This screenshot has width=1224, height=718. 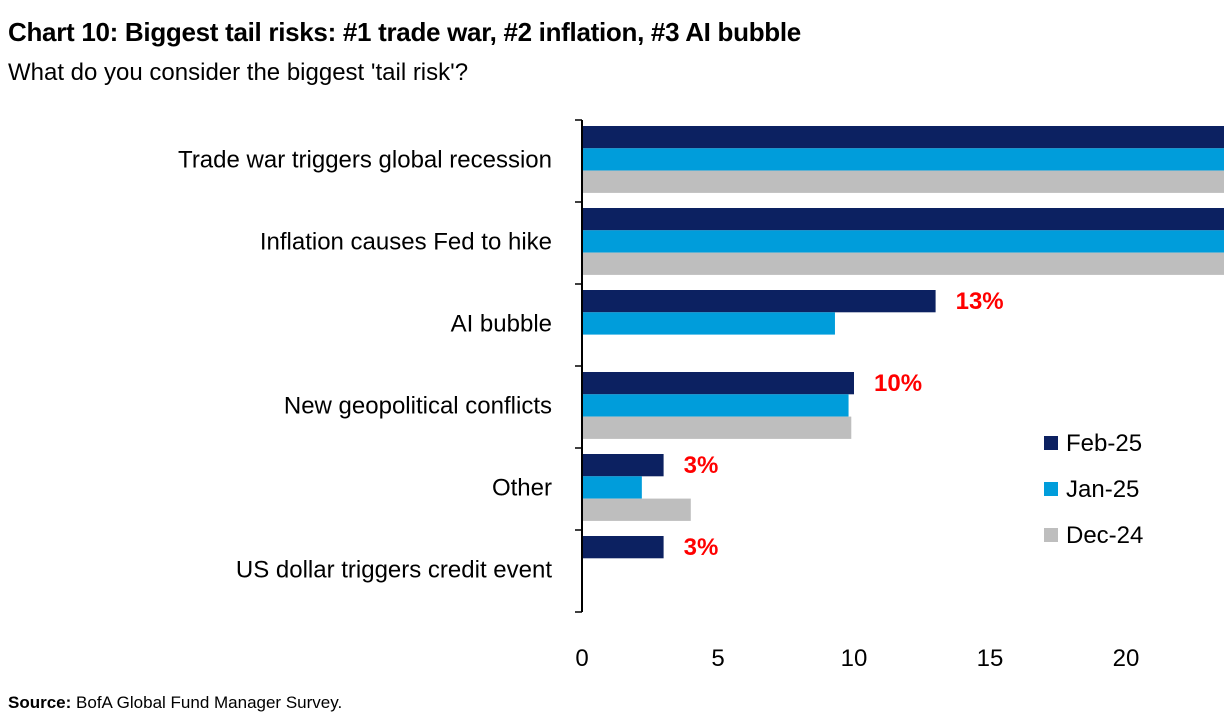 I want to click on bar-feb-25-inflation-causes-fed-to-hike, so click(x=903, y=219).